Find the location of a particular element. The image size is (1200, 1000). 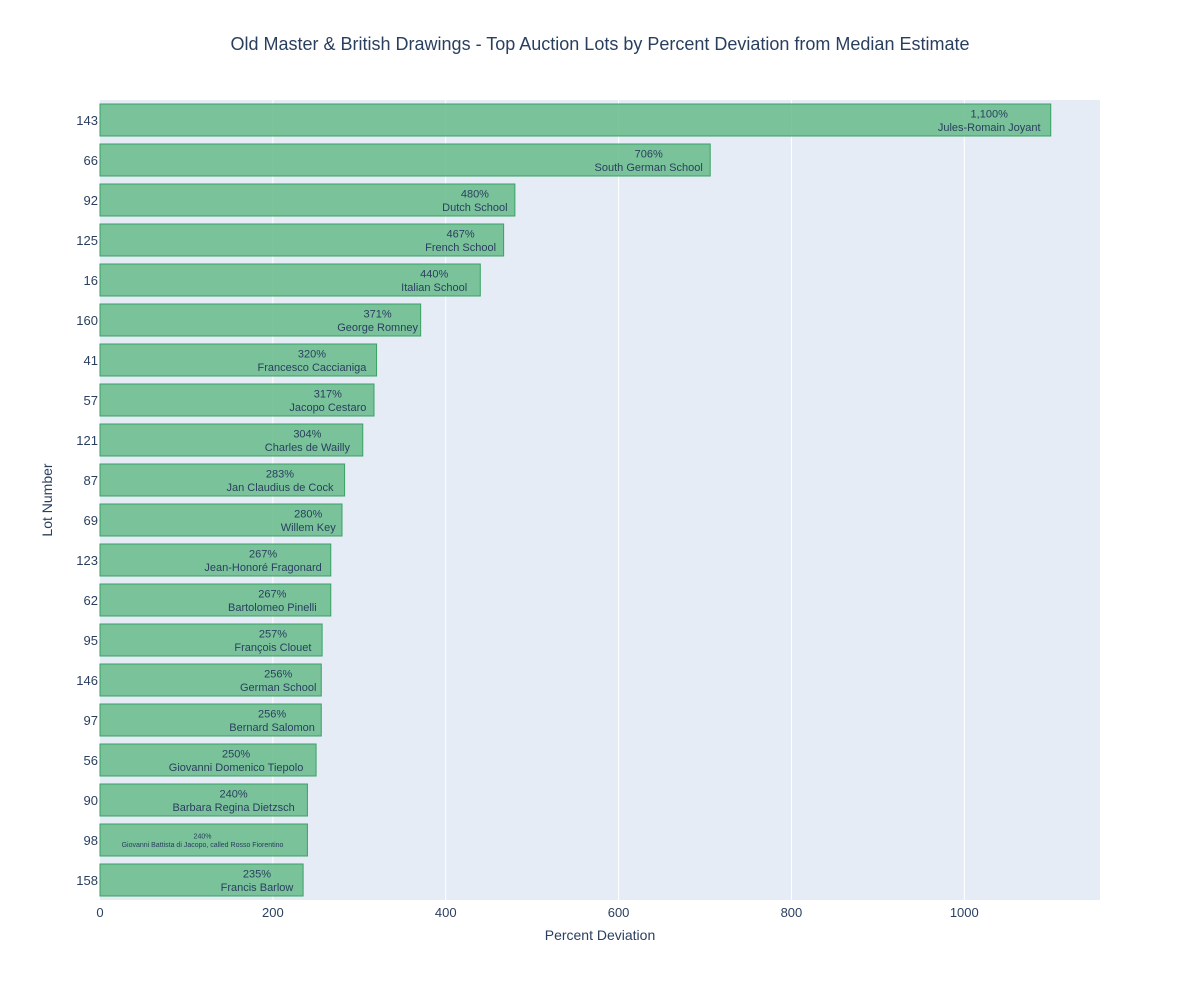

y-tick-label: 95 is located at coordinates (91, 640).